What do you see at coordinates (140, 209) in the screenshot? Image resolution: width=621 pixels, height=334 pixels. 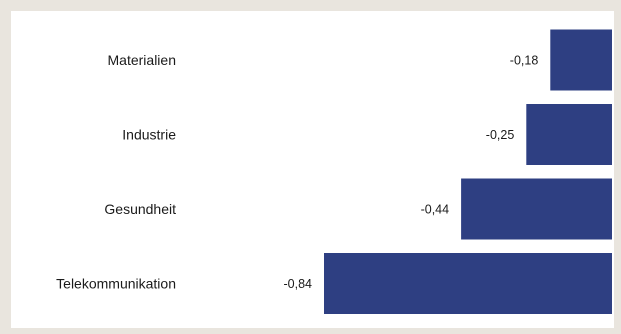 I see `category-label-gesundheit: Gesundheit` at bounding box center [140, 209].